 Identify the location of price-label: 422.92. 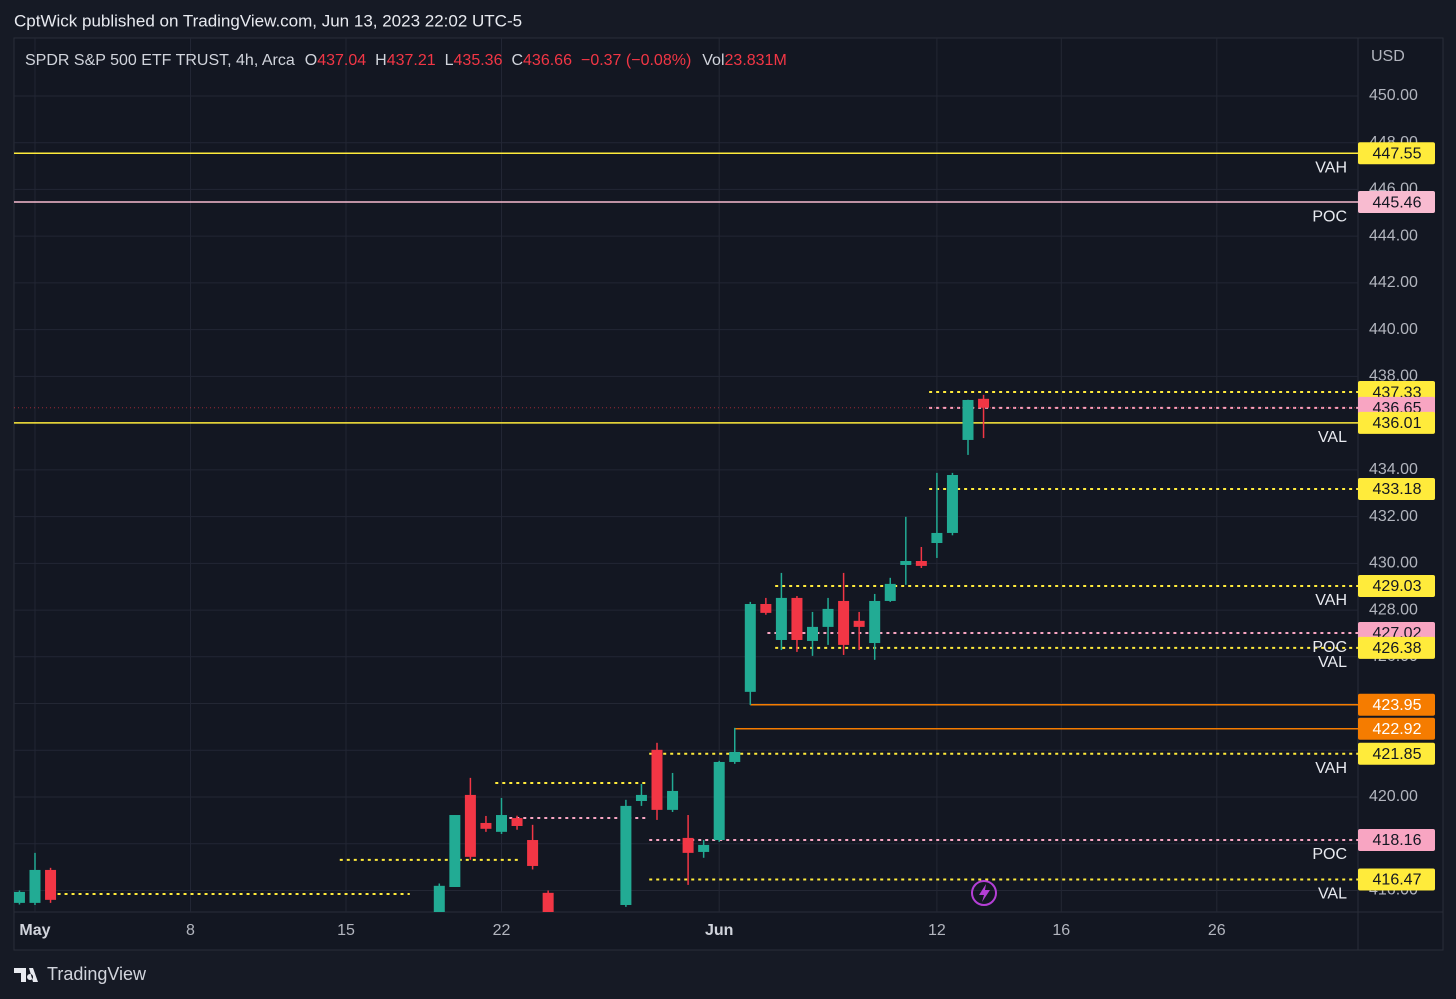
(1397, 729).